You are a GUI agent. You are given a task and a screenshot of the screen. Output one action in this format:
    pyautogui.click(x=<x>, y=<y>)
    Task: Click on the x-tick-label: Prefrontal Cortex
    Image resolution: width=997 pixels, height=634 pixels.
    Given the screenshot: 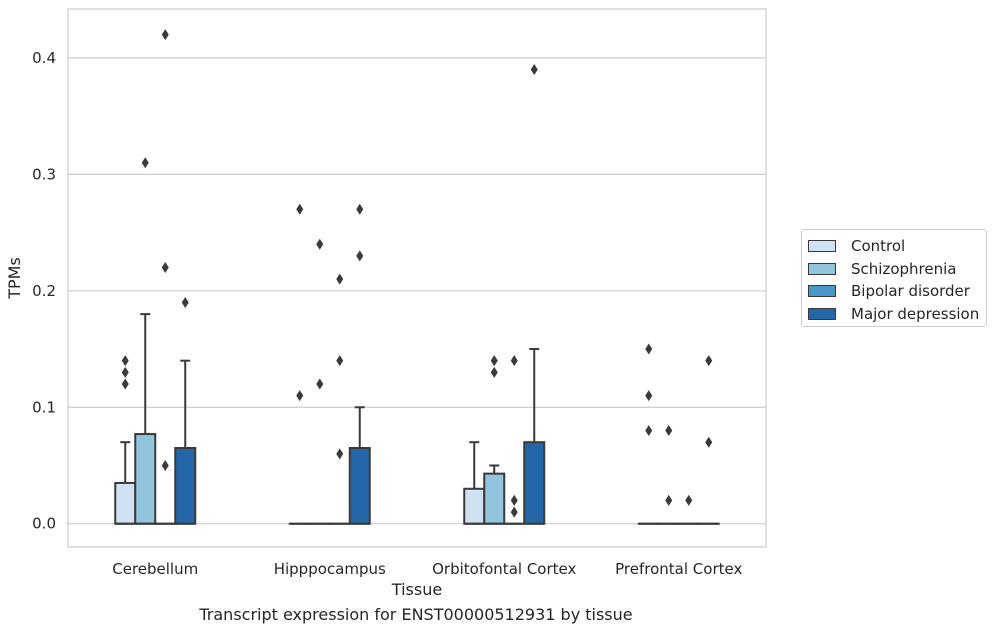 What is the action you would take?
    pyautogui.click(x=678, y=569)
    